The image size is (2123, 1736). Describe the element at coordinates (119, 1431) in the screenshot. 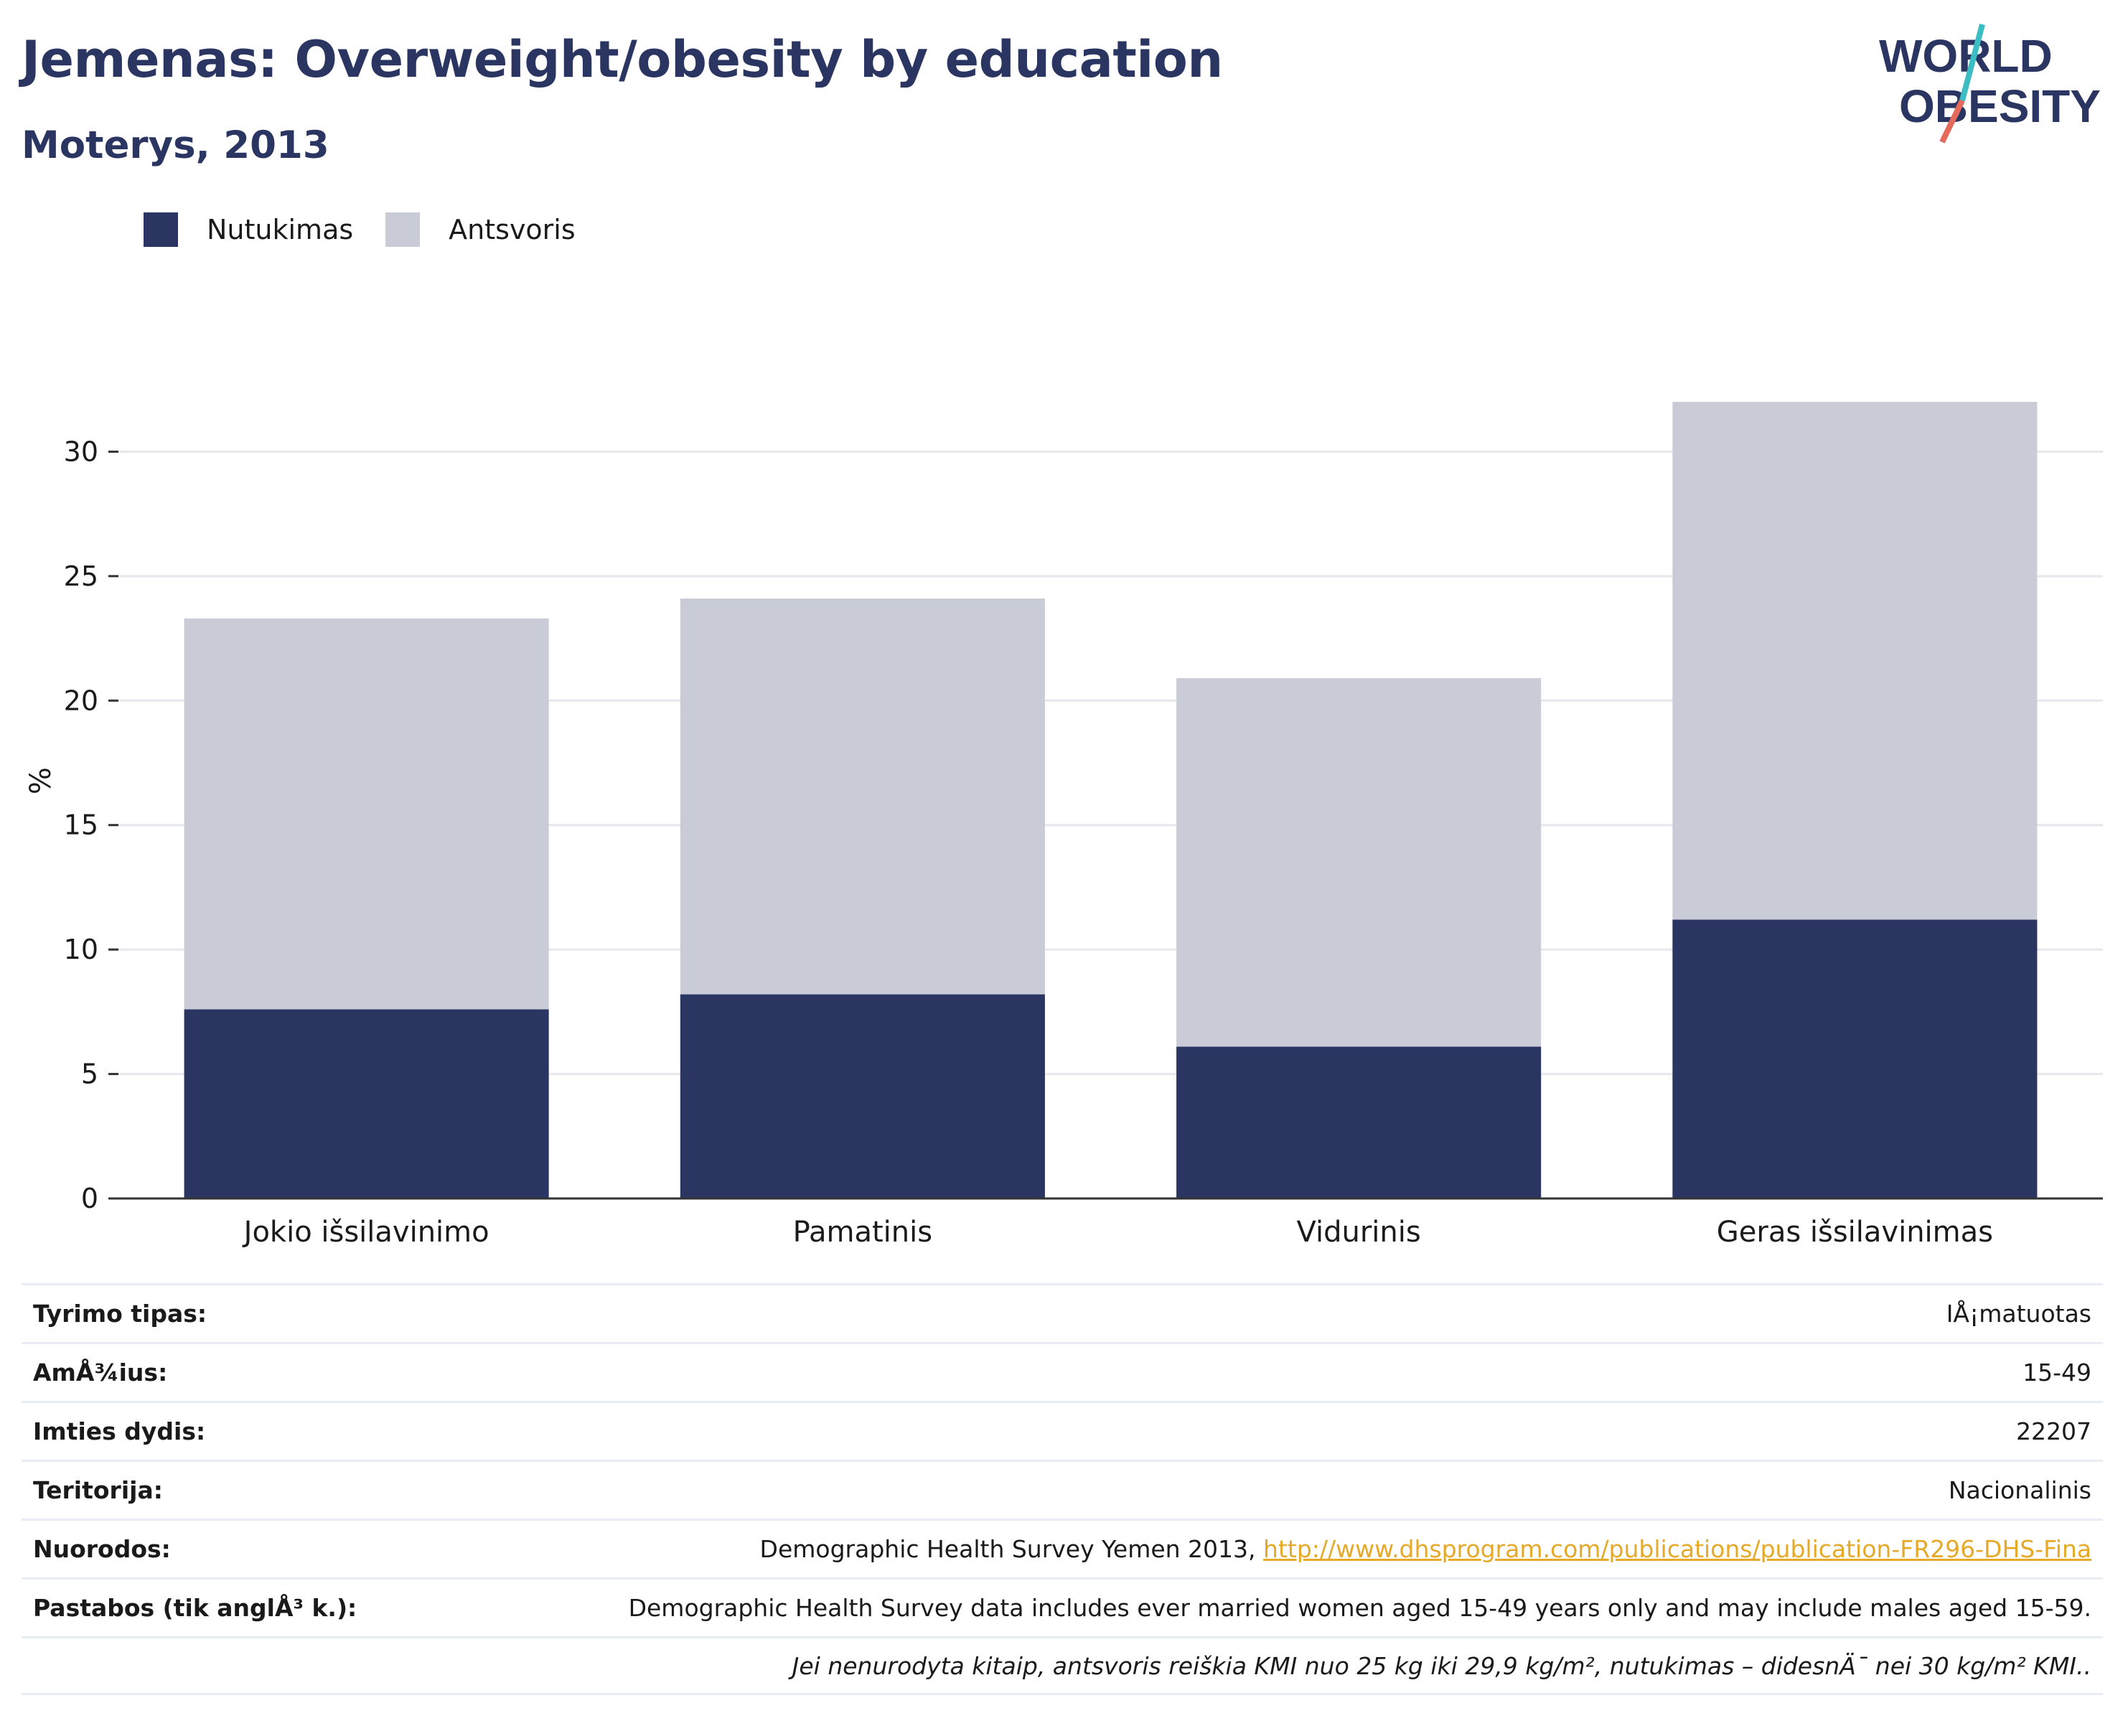

I see `info-key: Imties dydis:` at that location.